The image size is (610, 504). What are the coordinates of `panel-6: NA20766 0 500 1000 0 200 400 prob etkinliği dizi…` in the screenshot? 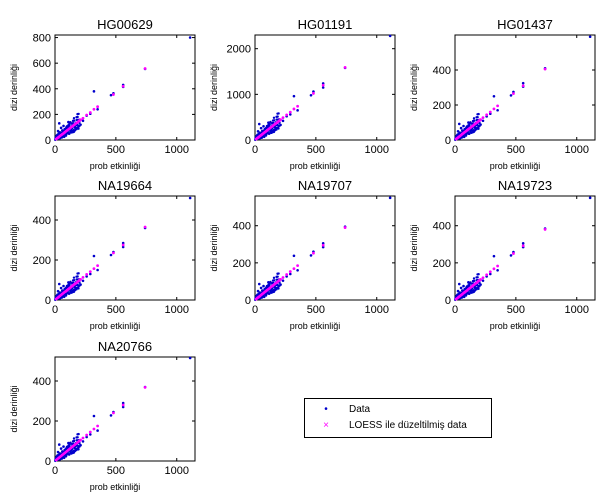 It's located at (102, 415).